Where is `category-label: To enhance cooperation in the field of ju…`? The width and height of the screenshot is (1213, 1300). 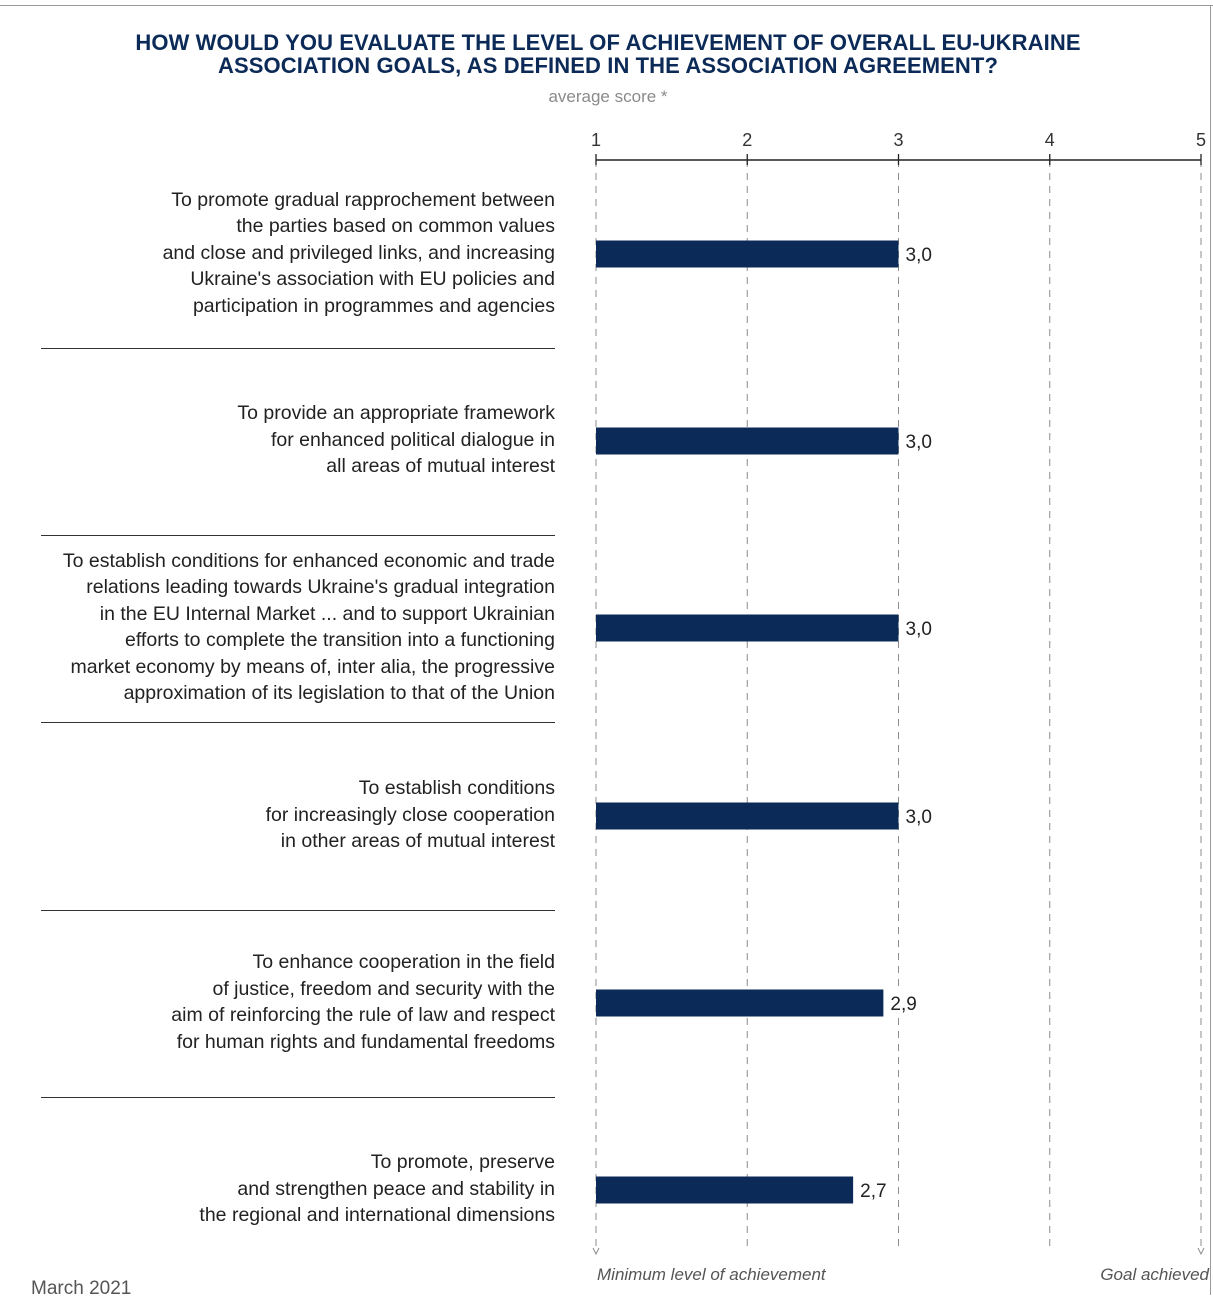 category-label: To enhance cooperation in the field of ju… is located at coordinates (285, 1002).